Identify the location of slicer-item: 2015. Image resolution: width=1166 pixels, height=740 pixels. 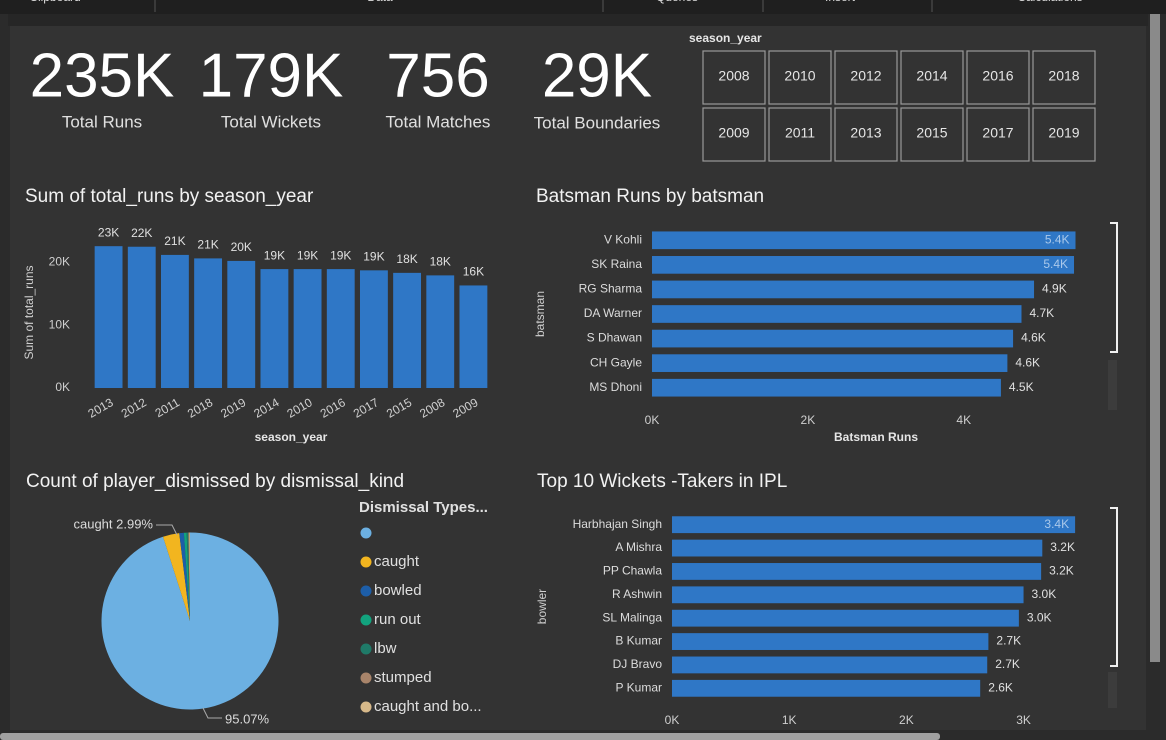
(931, 133).